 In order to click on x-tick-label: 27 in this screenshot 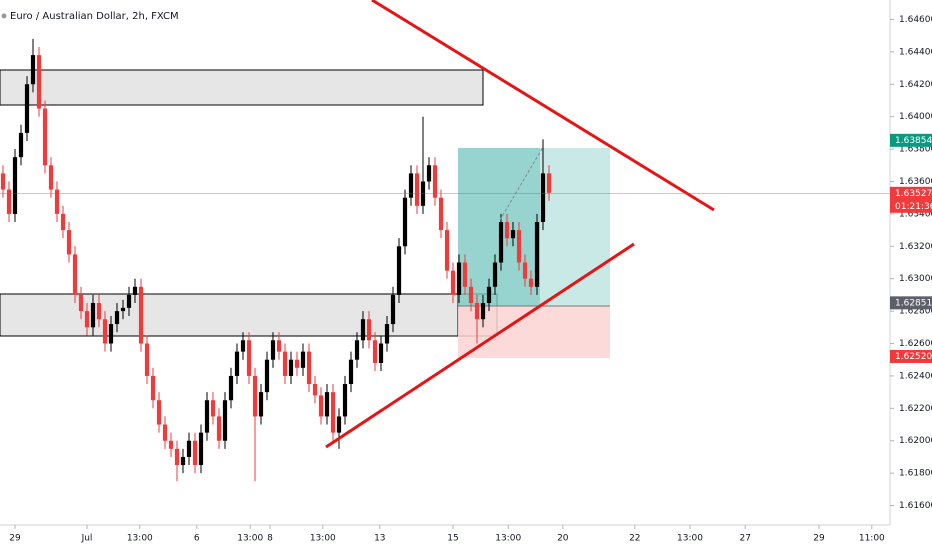, I will do `click(744, 539)`.